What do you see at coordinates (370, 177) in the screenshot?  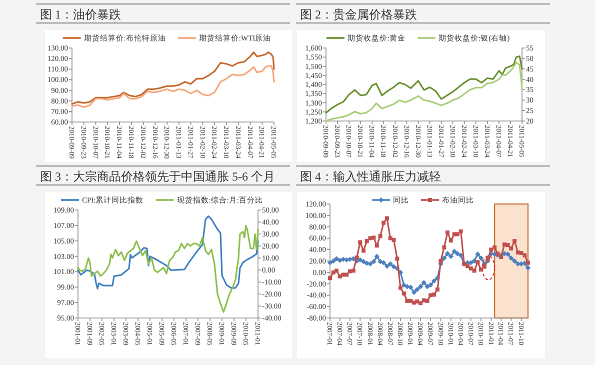 I see `chart-title: 图 4：输入性通胀压力减轻` at bounding box center [370, 177].